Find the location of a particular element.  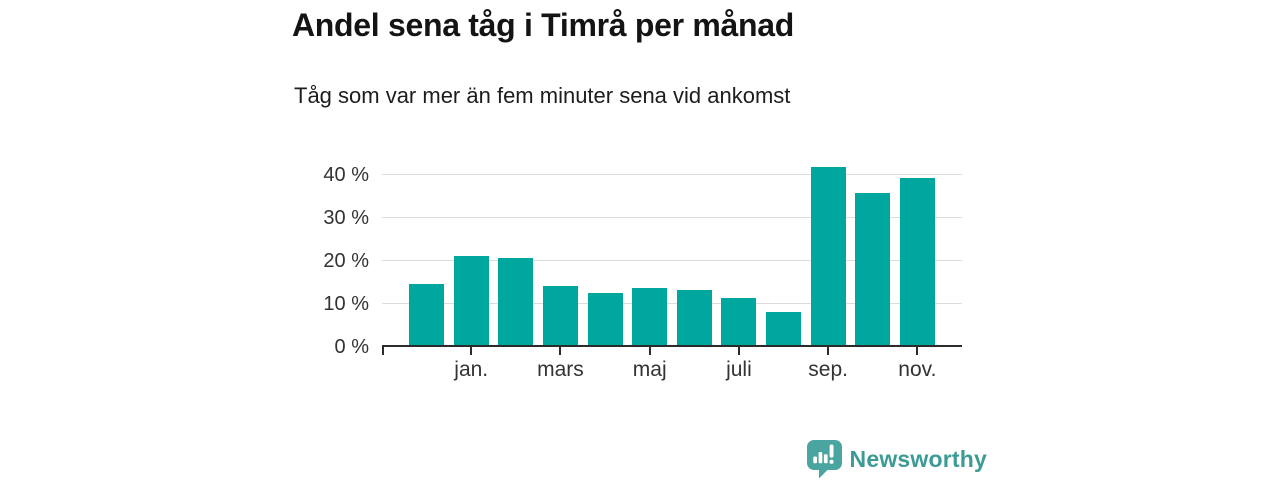

y-axis-tick-label: 0 % is located at coordinates (351, 347).